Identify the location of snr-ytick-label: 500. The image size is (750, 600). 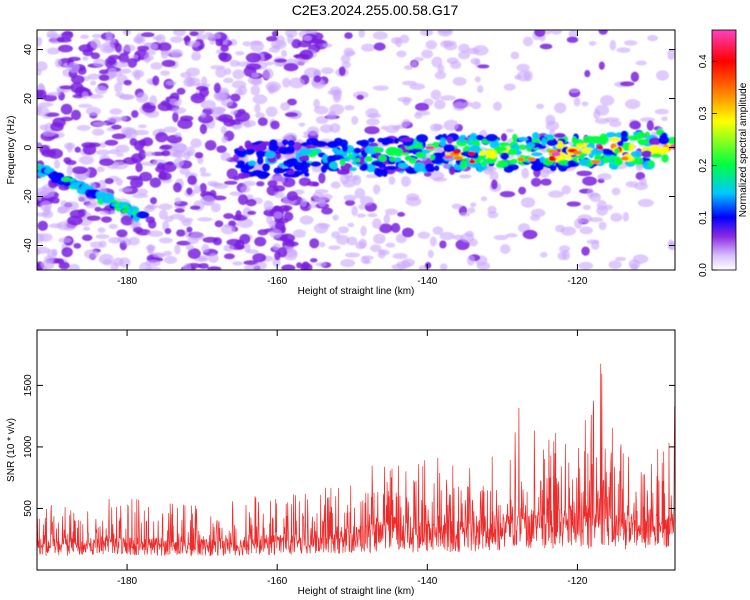
(28, 508).